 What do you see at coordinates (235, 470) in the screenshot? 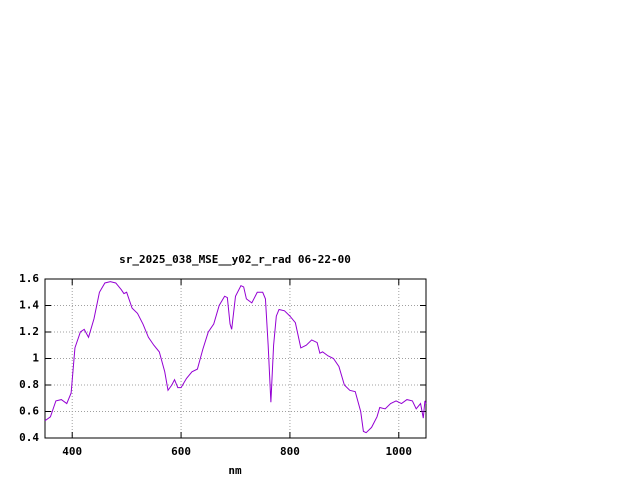
I see `x-axis-label: nm` at bounding box center [235, 470].